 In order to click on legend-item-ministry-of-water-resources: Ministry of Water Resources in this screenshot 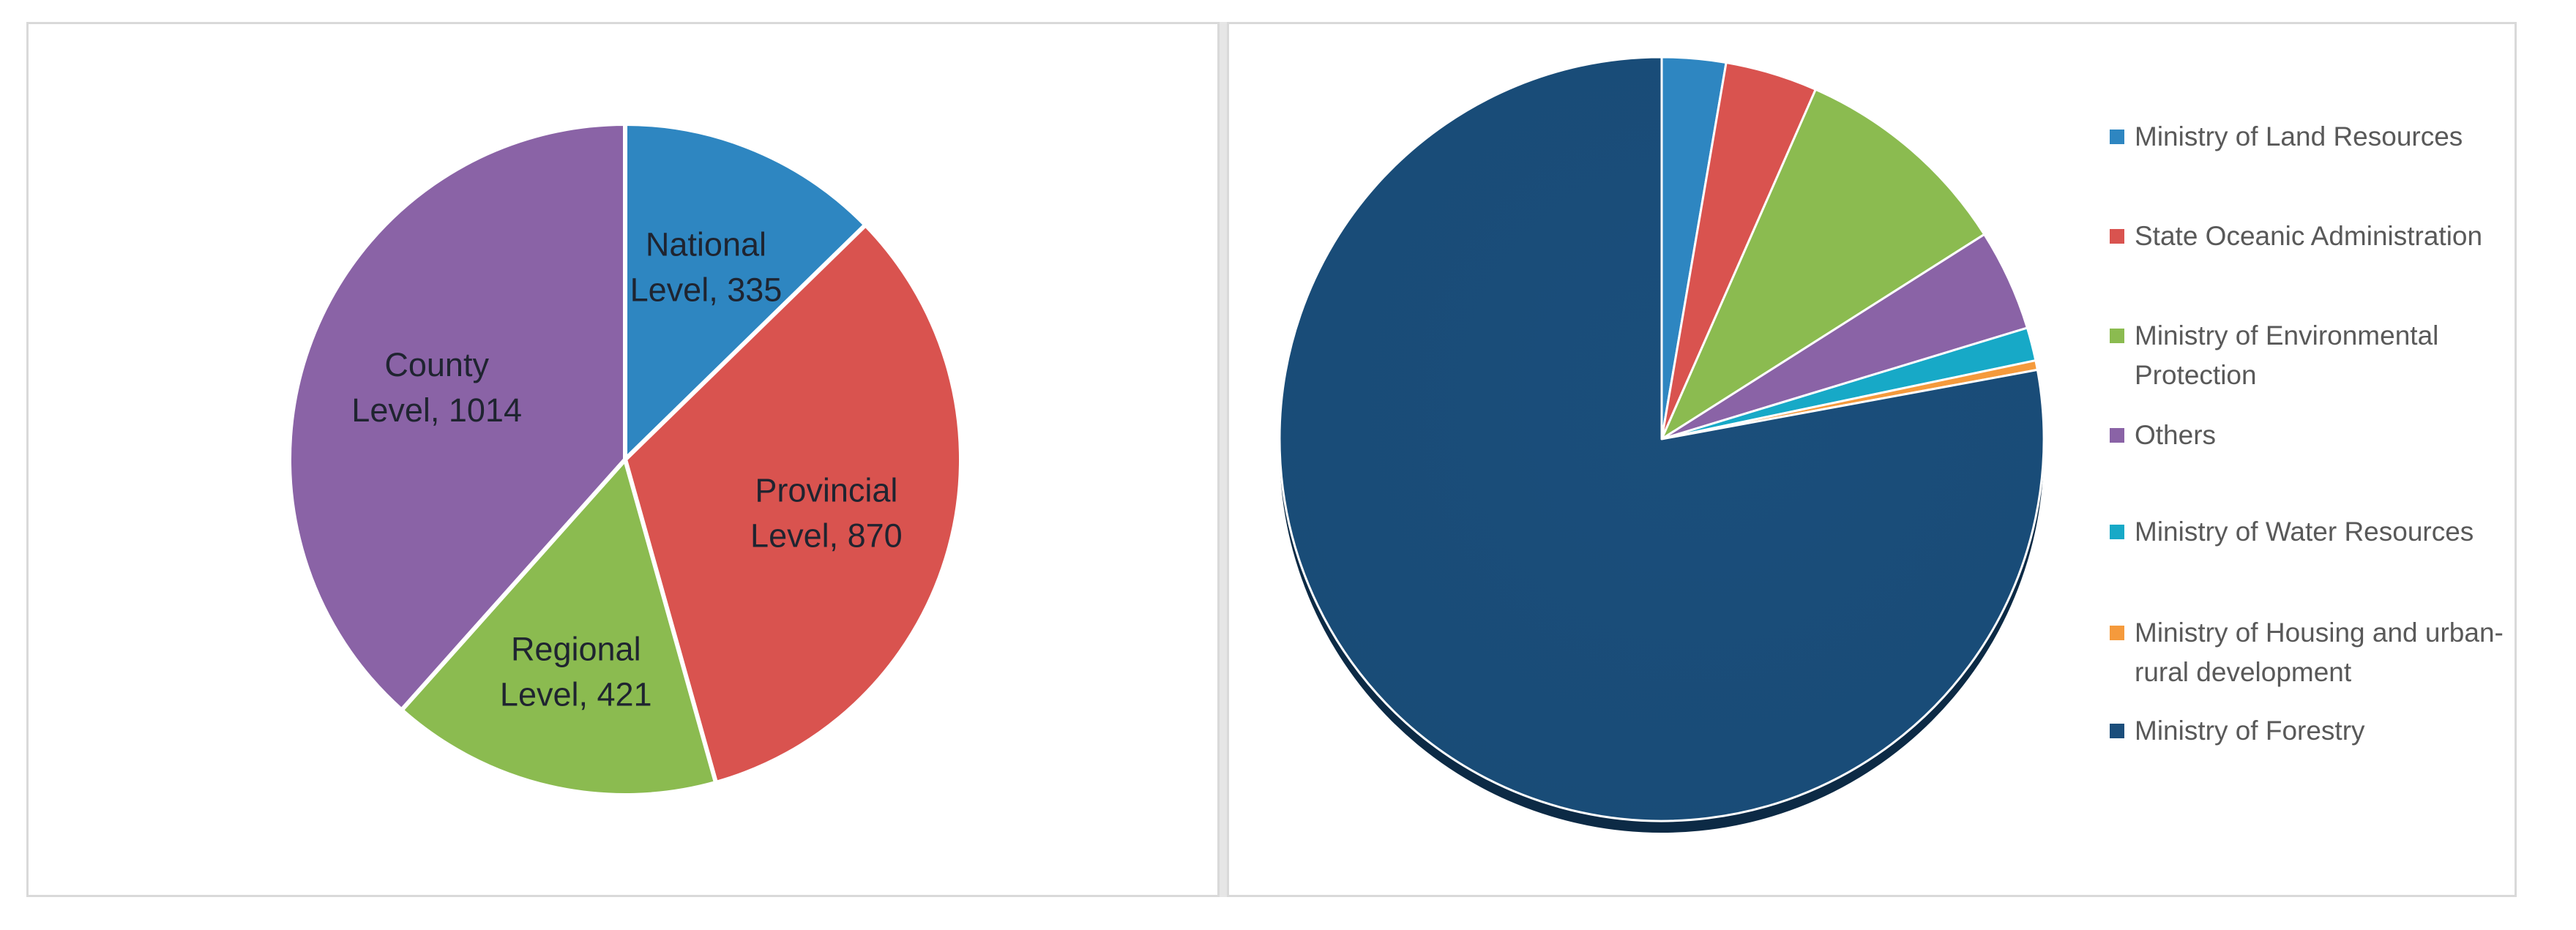, I will do `click(2312, 532)`.